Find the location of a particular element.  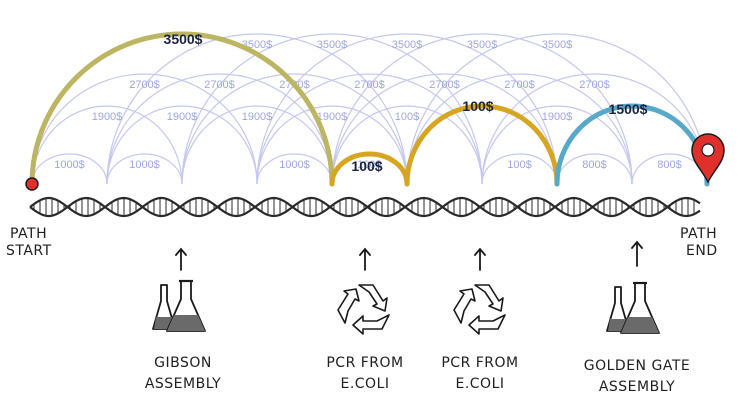

method-label-line1: GIBSON is located at coordinates (183, 363).